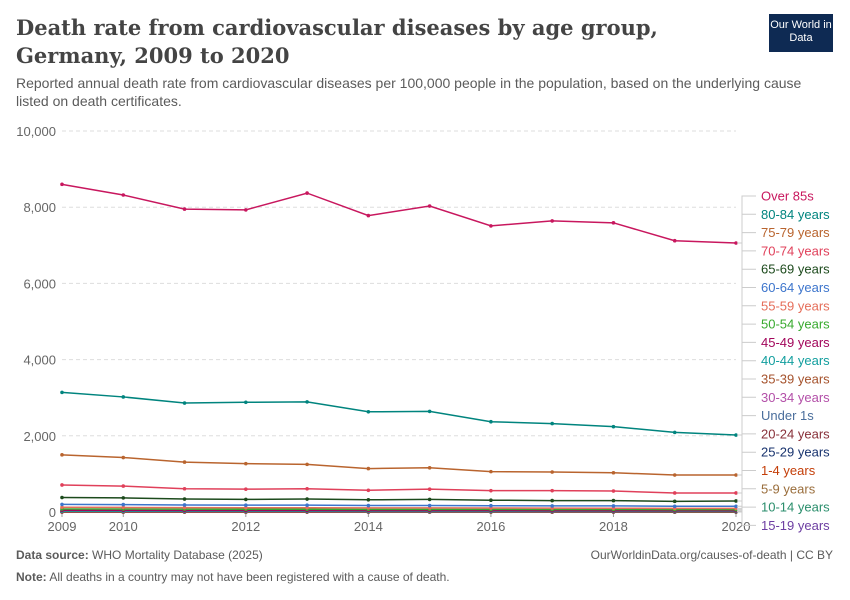  I want to click on legend-label: 40-44 years, so click(795, 360).